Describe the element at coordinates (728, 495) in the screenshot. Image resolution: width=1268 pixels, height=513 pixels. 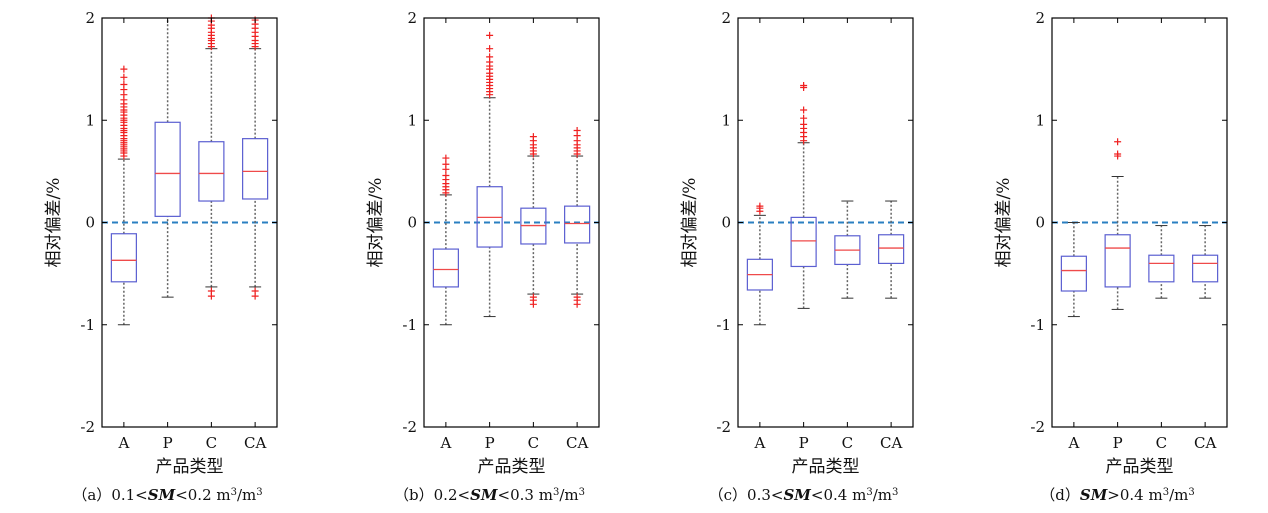
I see `caption-prefix: （c）` at that location.